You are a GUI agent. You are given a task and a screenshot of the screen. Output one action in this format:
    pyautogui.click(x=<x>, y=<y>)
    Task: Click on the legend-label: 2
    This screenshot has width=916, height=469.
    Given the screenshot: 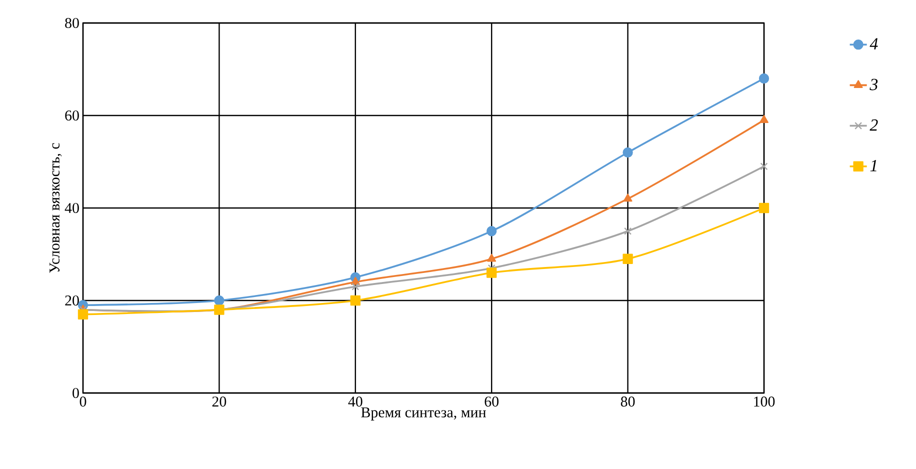 What is the action you would take?
    pyautogui.click(x=874, y=125)
    